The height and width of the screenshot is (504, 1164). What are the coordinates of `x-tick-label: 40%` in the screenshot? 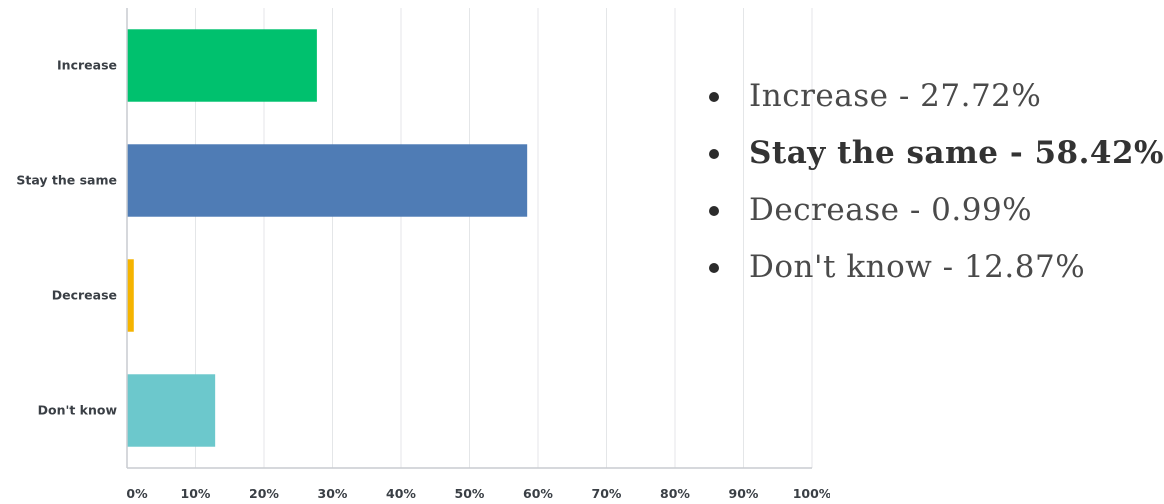 It's located at (401, 493).